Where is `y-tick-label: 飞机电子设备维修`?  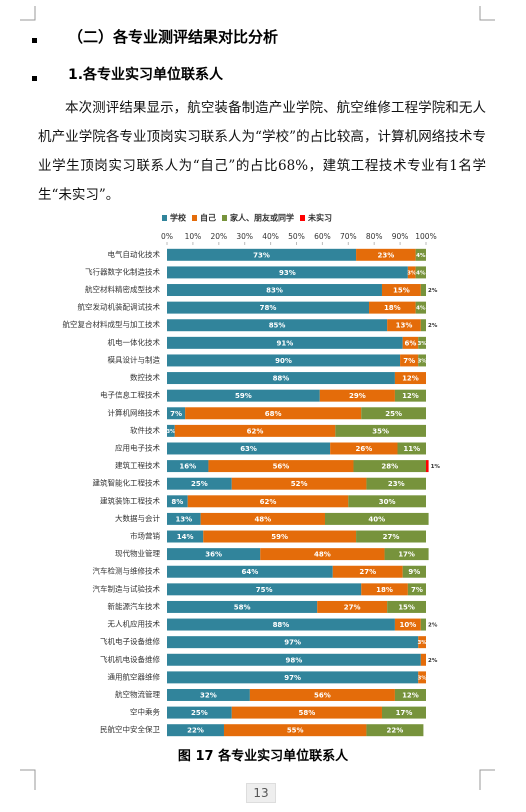 y-tick-label: 飞机电子设备维修 is located at coordinates (130, 641).